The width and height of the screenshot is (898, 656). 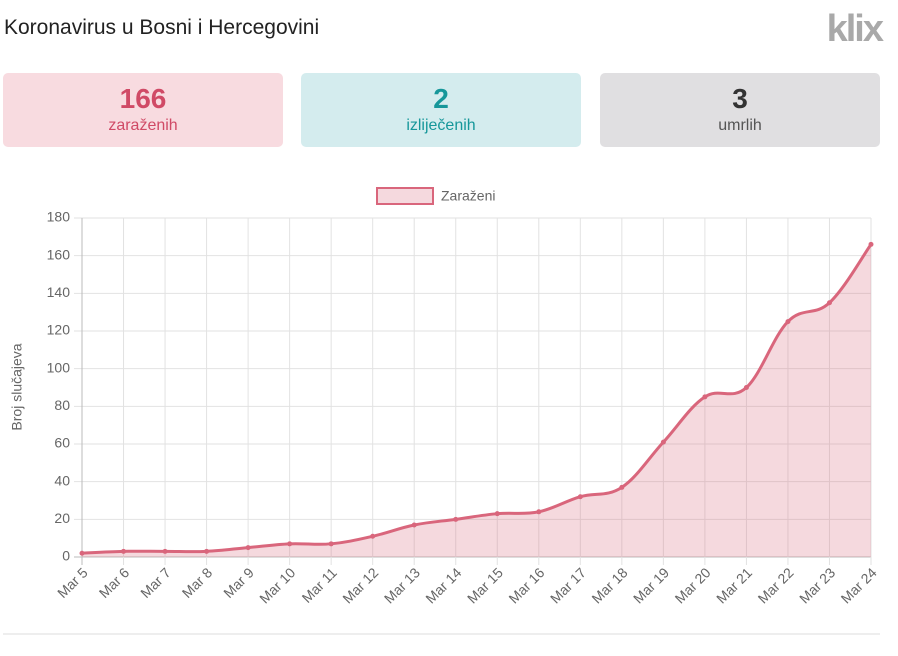 What do you see at coordinates (441, 125) in the screenshot?
I see `stat-label: izliječenih` at bounding box center [441, 125].